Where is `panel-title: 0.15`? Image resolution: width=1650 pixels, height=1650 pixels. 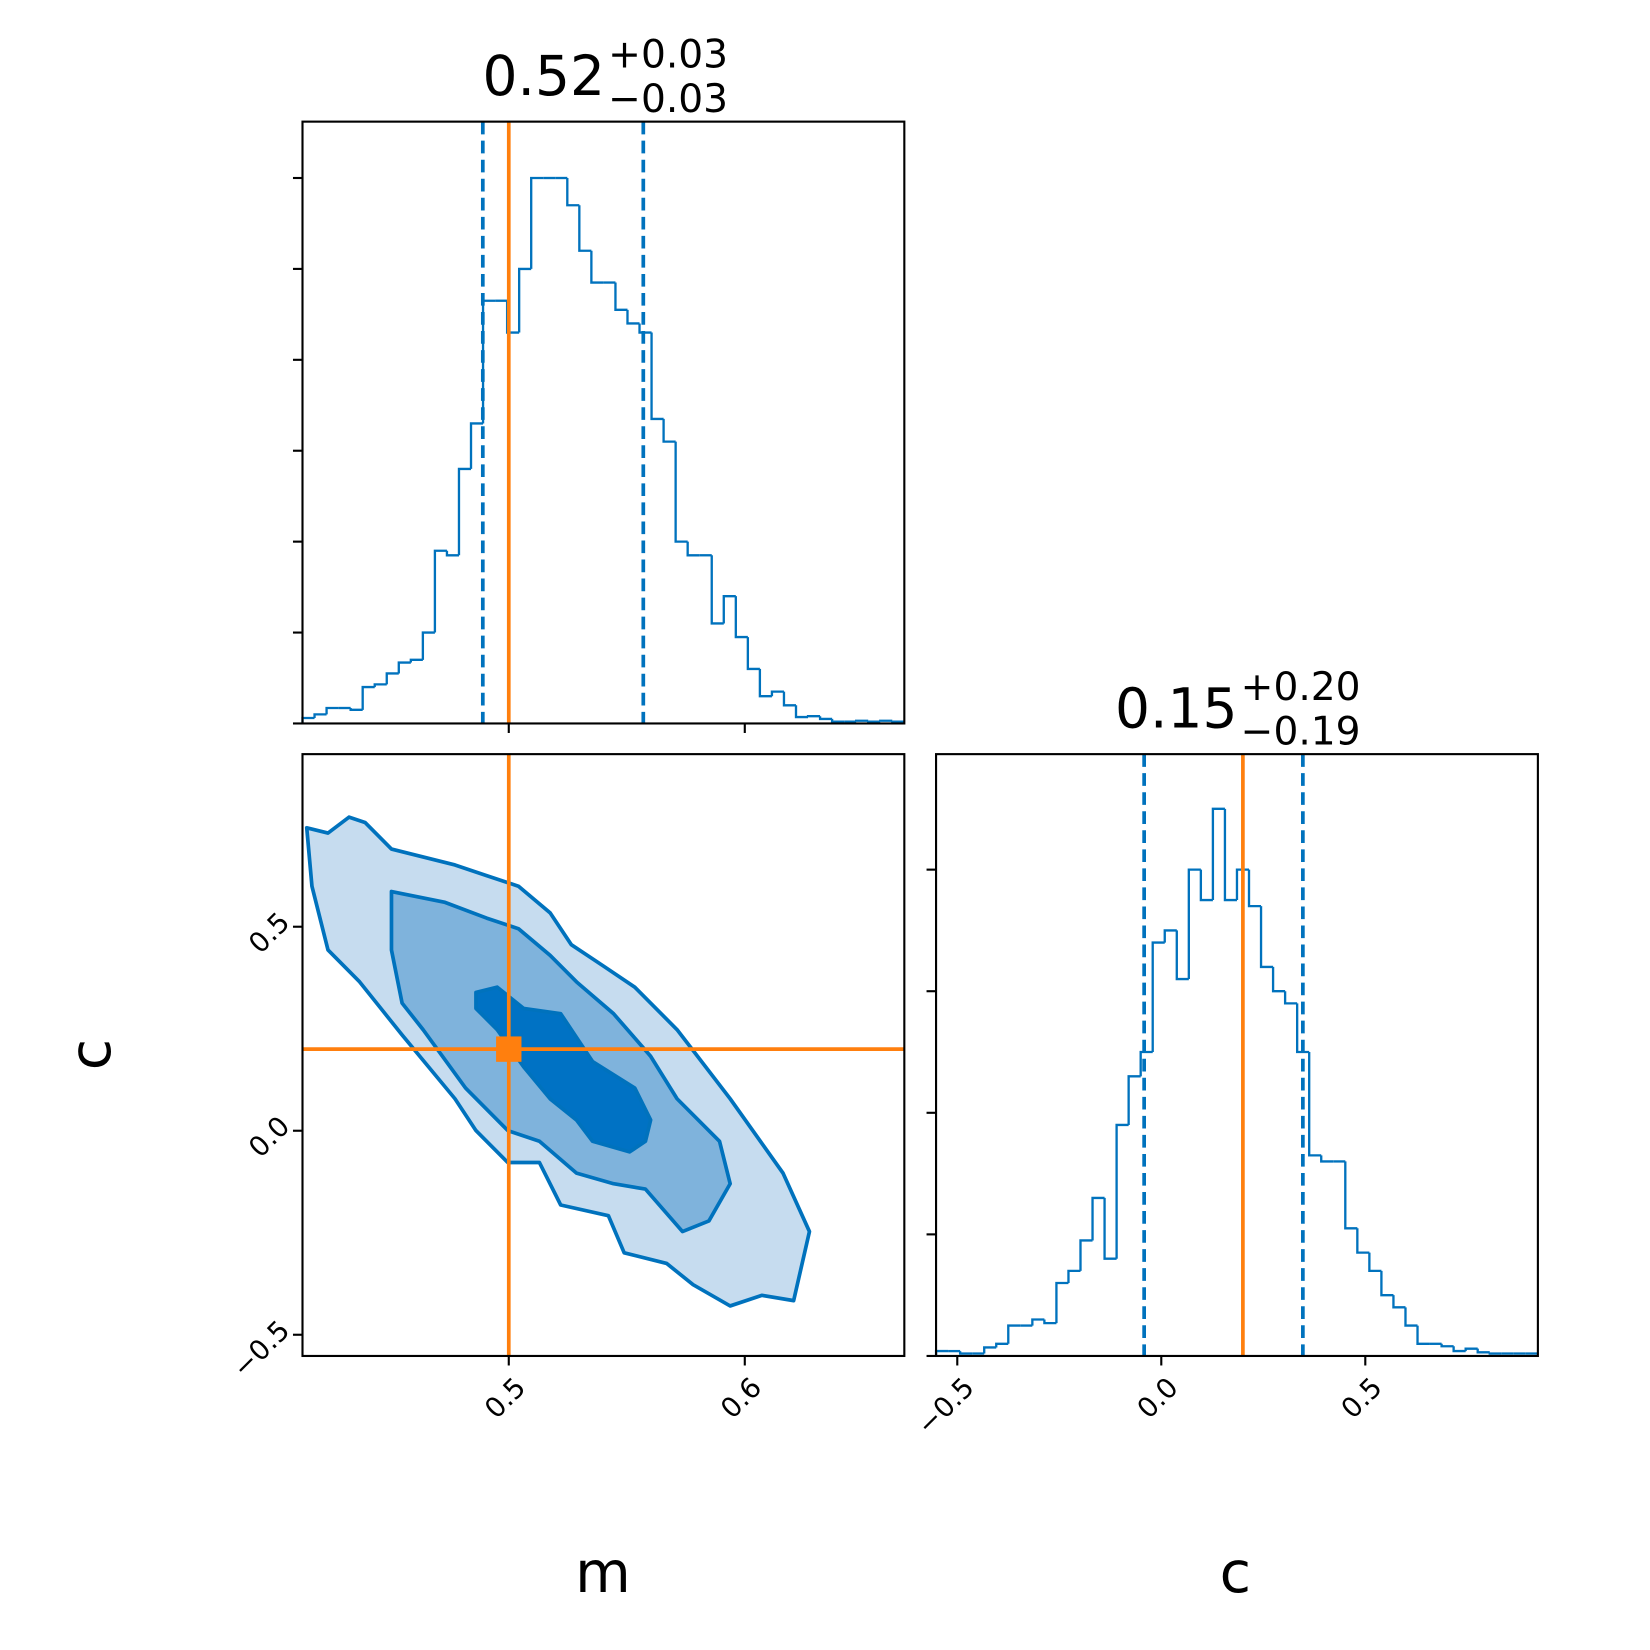
panel-title: 0.15 is located at coordinates (1176, 709).